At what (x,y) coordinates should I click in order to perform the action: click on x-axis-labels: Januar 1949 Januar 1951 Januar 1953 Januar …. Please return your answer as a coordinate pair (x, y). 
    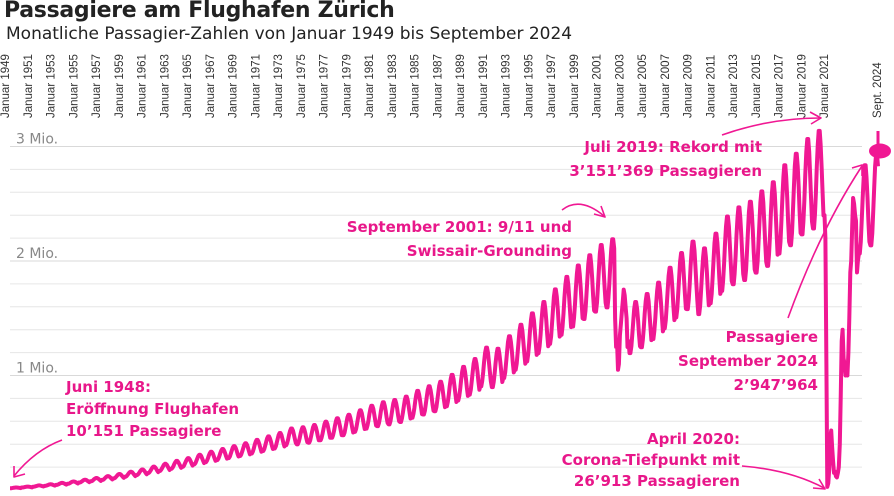
    Looking at the image, I should click on (442, 86).